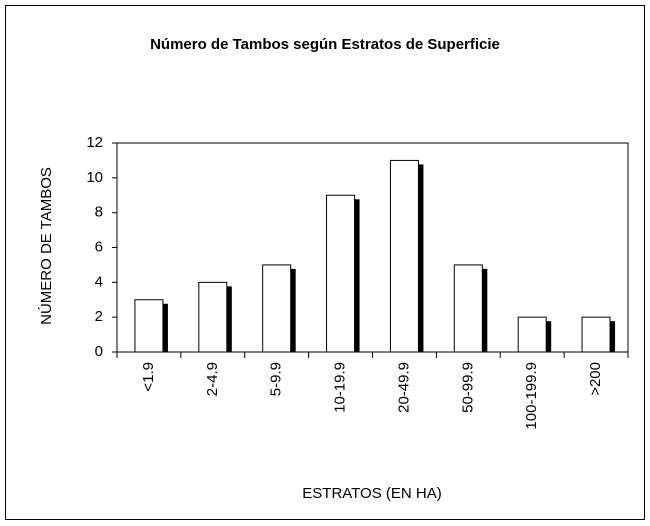 This screenshot has width=650, height=526. Describe the element at coordinates (94, 177) in the screenshot. I see `y-tick-label: 10` at that location.